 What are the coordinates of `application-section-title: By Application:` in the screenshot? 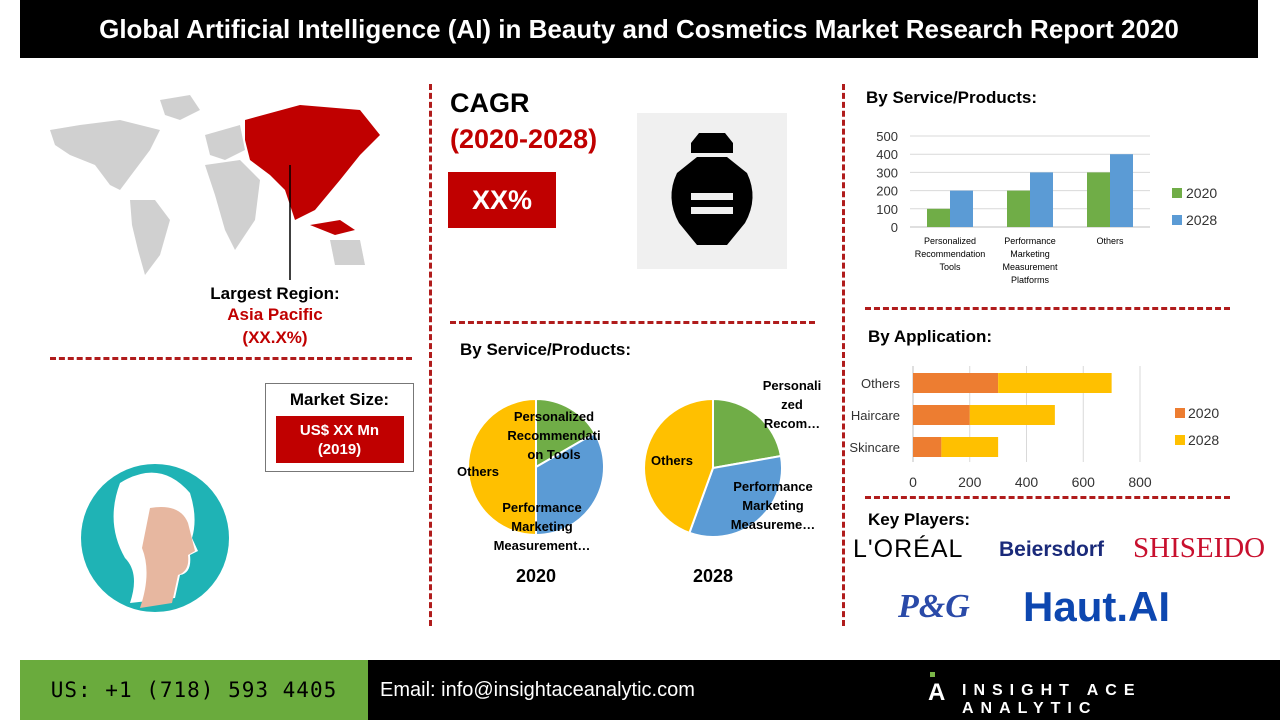 It's located at (930, 336).